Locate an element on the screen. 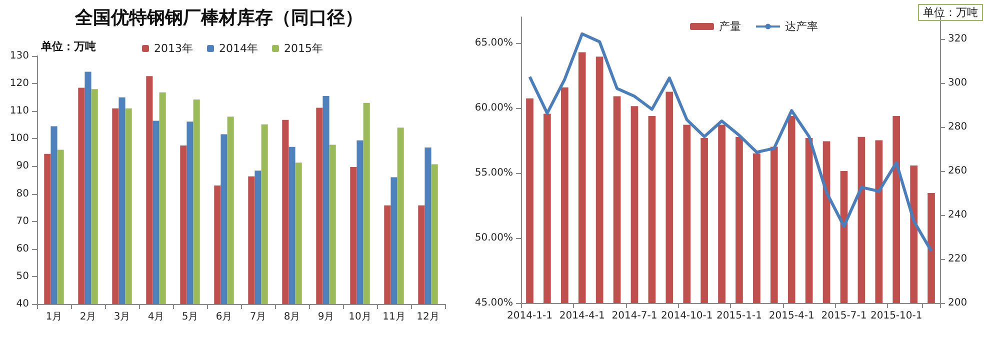 The image size is (987, 338). x-tick-label: 2015-10-1 is located at coordinates (896, 316).